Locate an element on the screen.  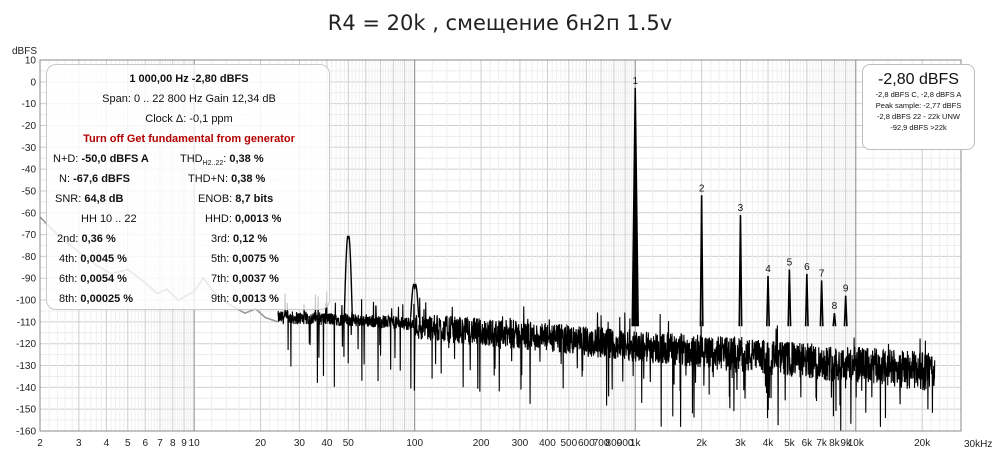
hhd-label: HHD: is located at coordinates (218, 219).